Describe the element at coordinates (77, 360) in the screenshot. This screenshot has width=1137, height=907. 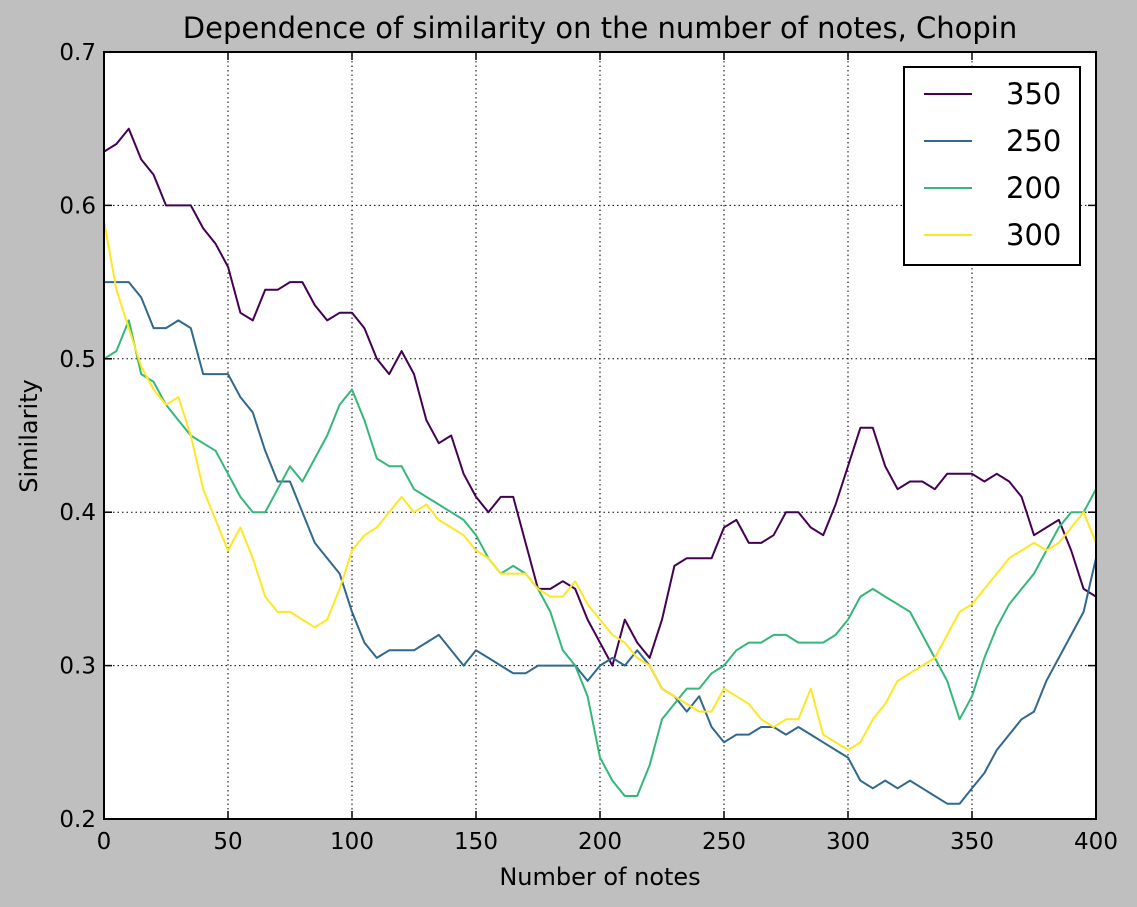
I see `y-tick-label: 0.5` at that location.